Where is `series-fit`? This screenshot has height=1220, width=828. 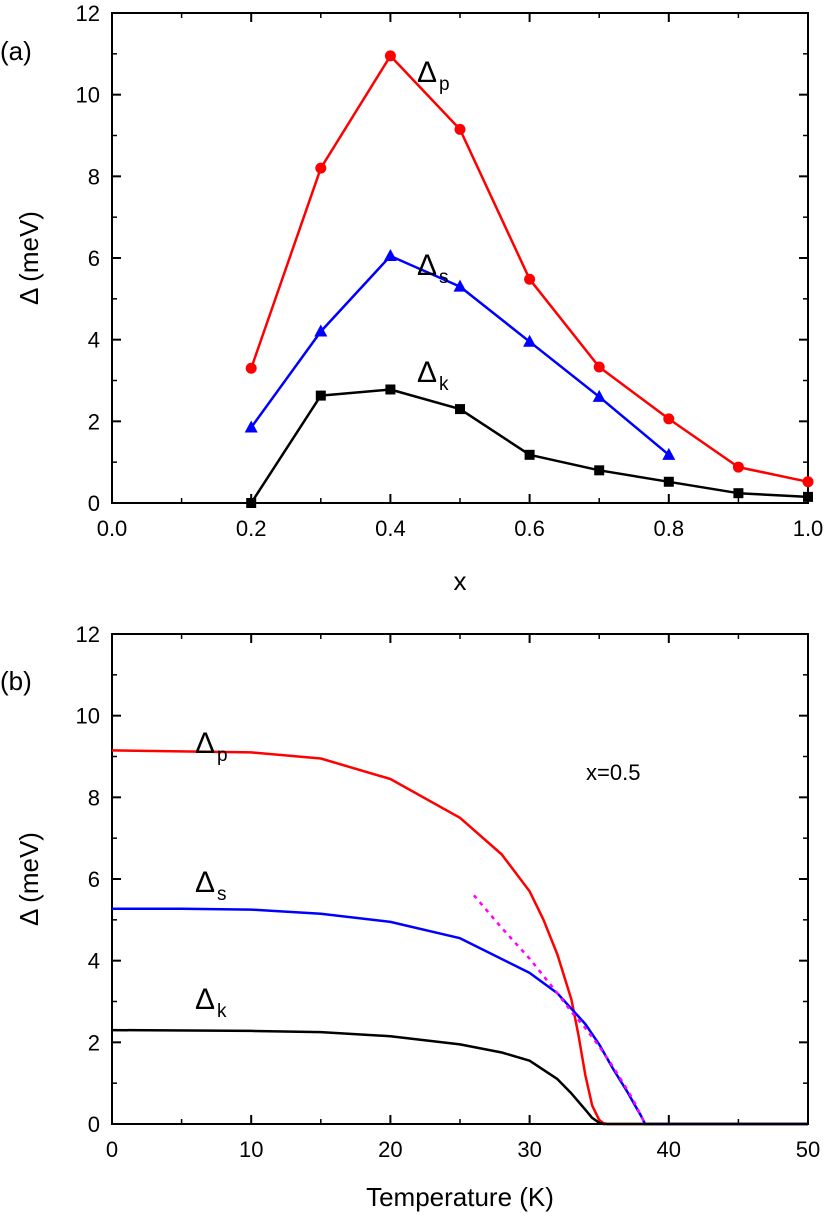 series-fit is located at coordinates (559, 1009).